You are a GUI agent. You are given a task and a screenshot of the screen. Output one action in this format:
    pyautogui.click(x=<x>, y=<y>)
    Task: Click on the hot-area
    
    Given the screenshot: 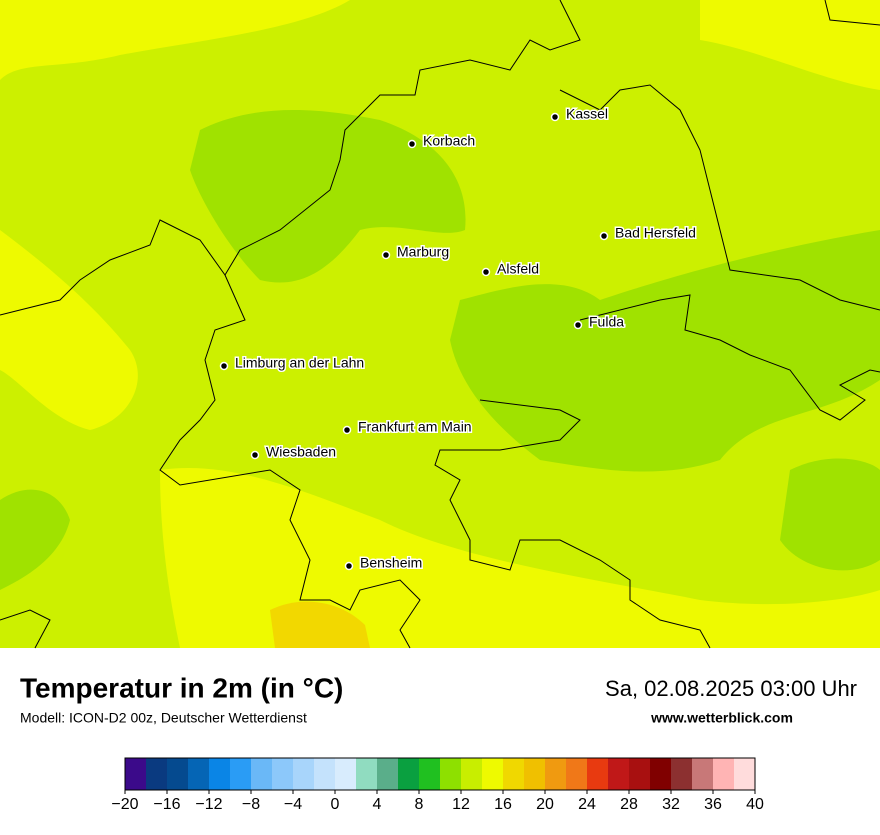 What is the action you would take?
    pyautogui.click(x=320, y=624)
    